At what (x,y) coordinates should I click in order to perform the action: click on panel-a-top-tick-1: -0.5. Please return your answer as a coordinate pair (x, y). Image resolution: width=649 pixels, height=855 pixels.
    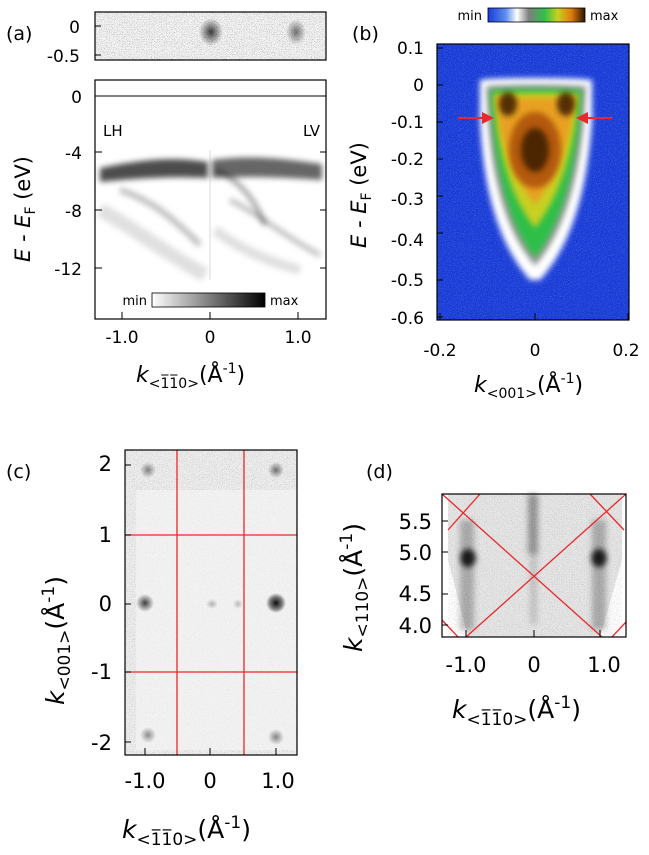
    Looking at the image, I should click on (63, 57).